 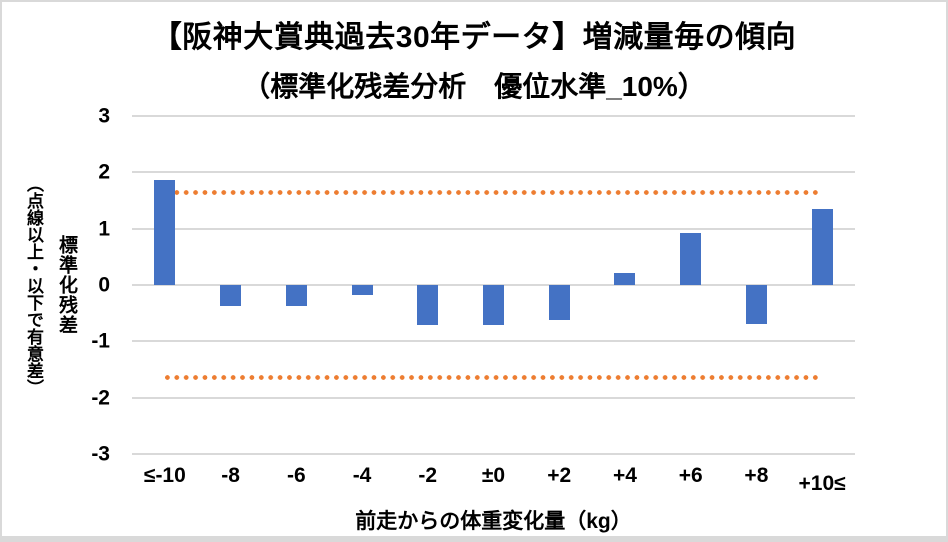 What do you see at coordinates (48, 285) in the screenshot?
I see `y-axis-title-group: 標準化残差 （点線以上・以下で有意差）` at bounding box center [48, 285].